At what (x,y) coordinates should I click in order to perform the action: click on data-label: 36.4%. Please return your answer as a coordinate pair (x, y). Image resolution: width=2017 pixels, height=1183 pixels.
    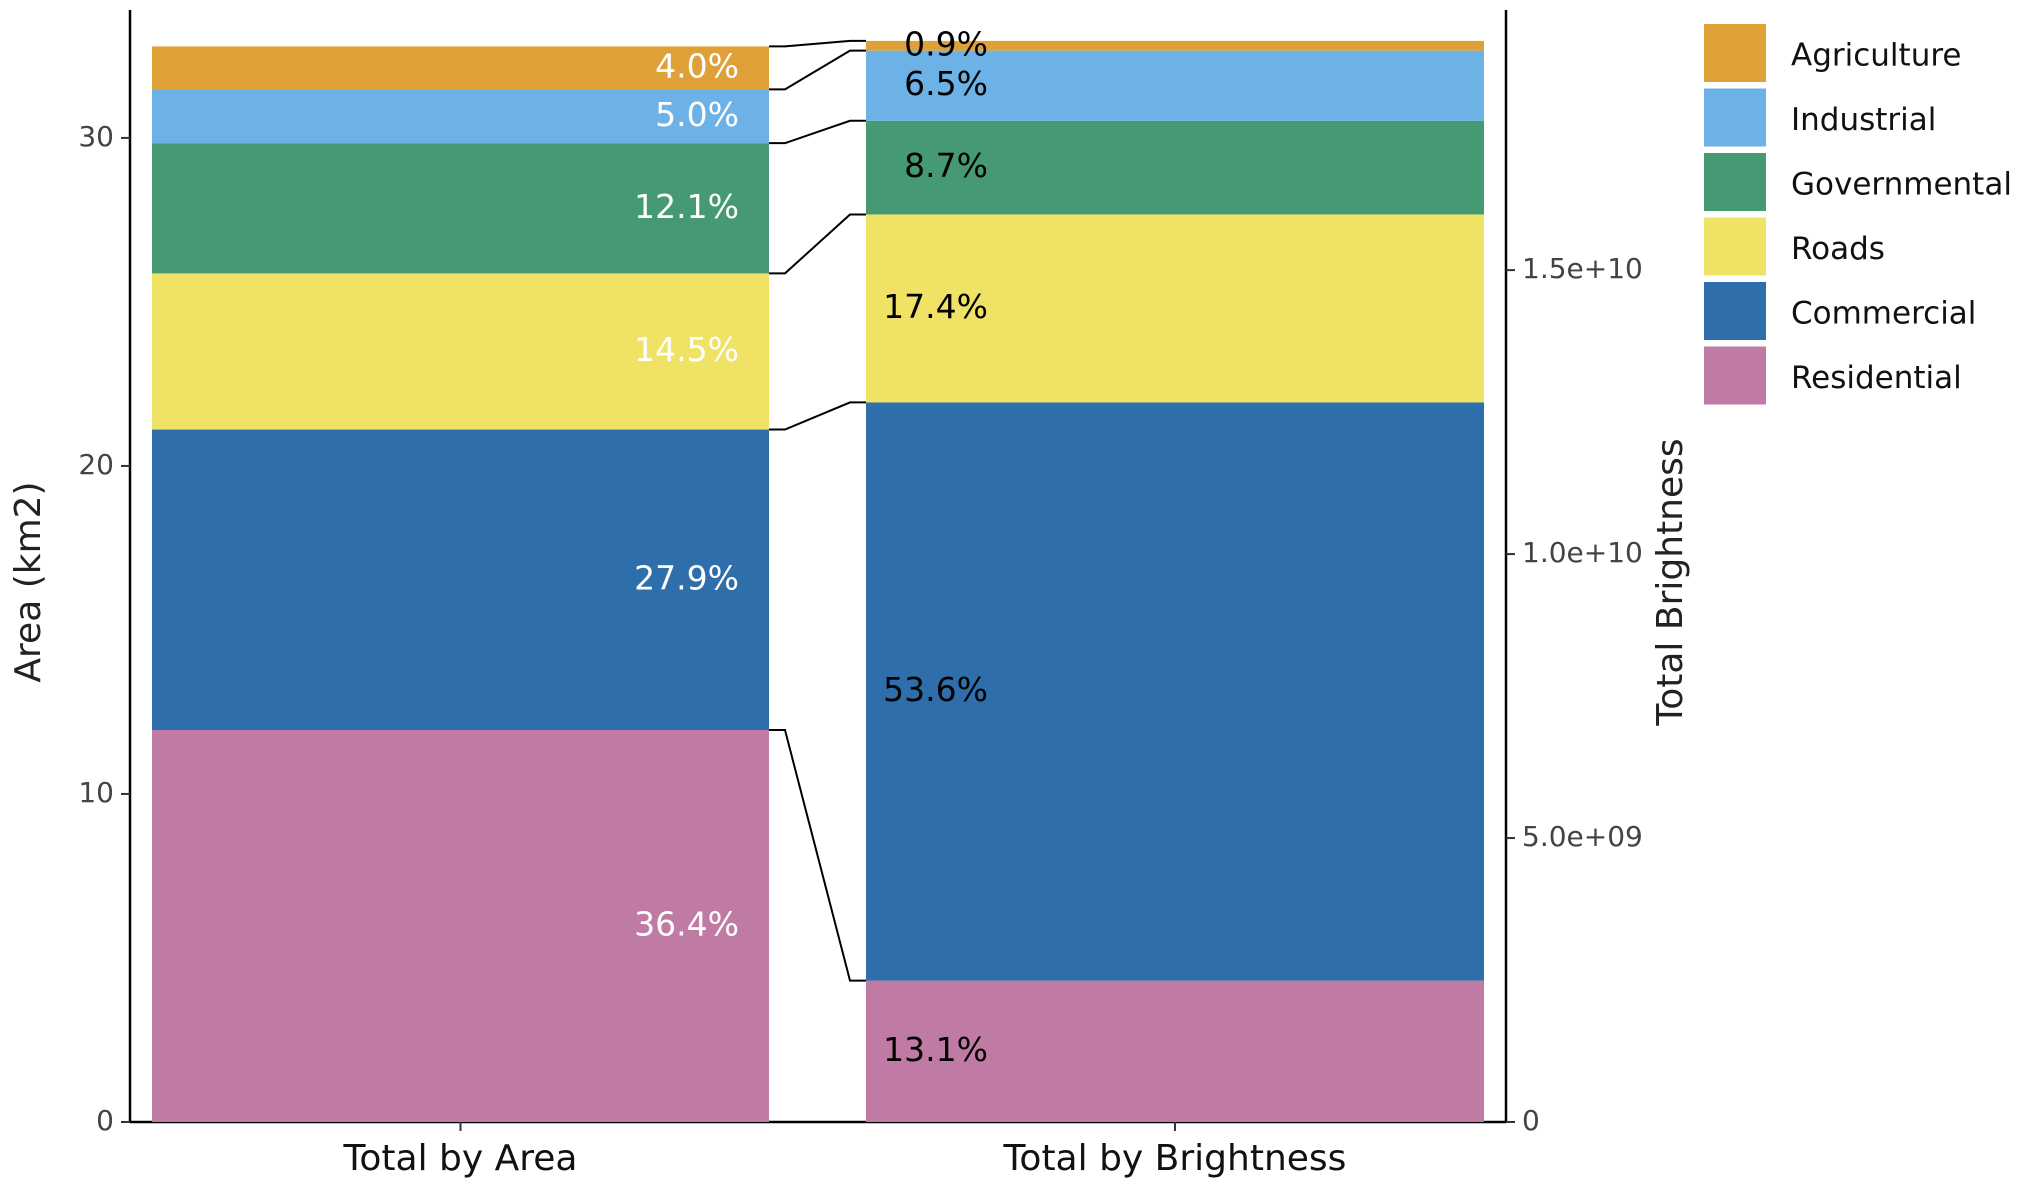
    Looking at the image, I should click on (686, 924).